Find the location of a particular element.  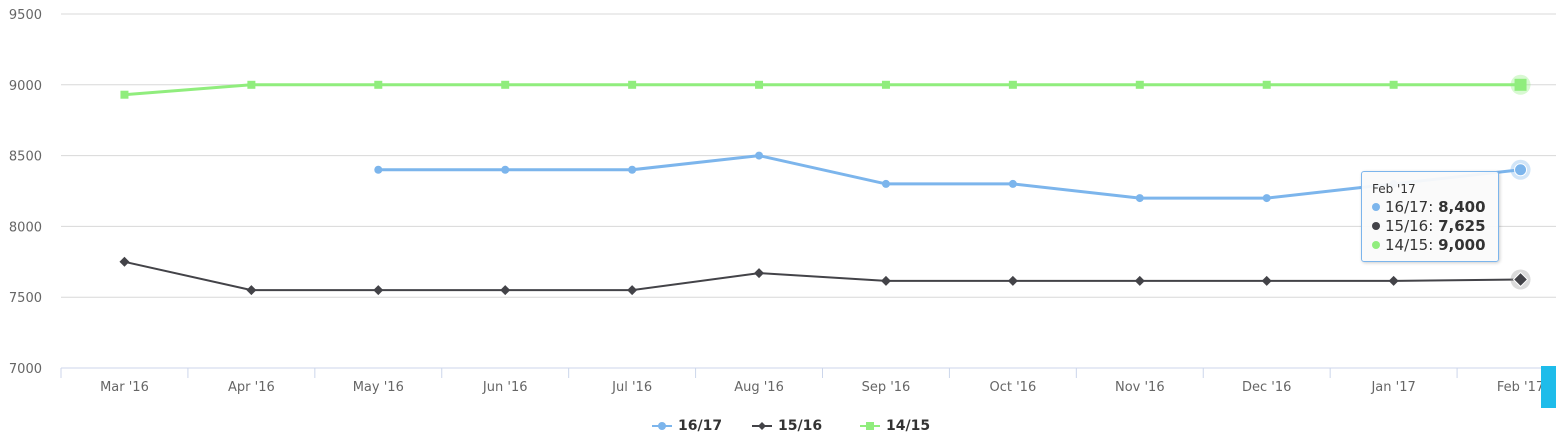

legend-label: 15/16 is located at coordinates (800, 426).